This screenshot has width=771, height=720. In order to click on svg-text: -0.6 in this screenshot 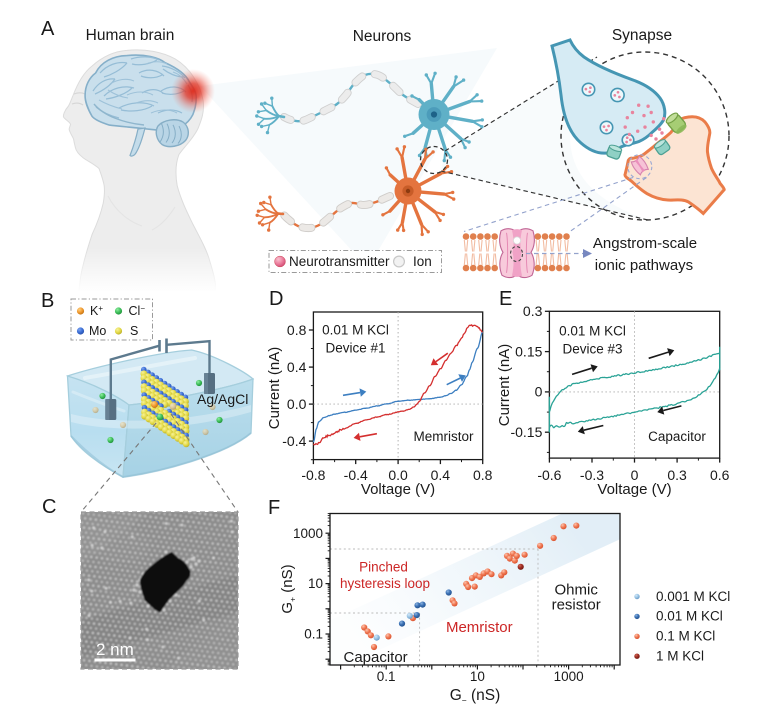, I will do `click(549, 475)`.